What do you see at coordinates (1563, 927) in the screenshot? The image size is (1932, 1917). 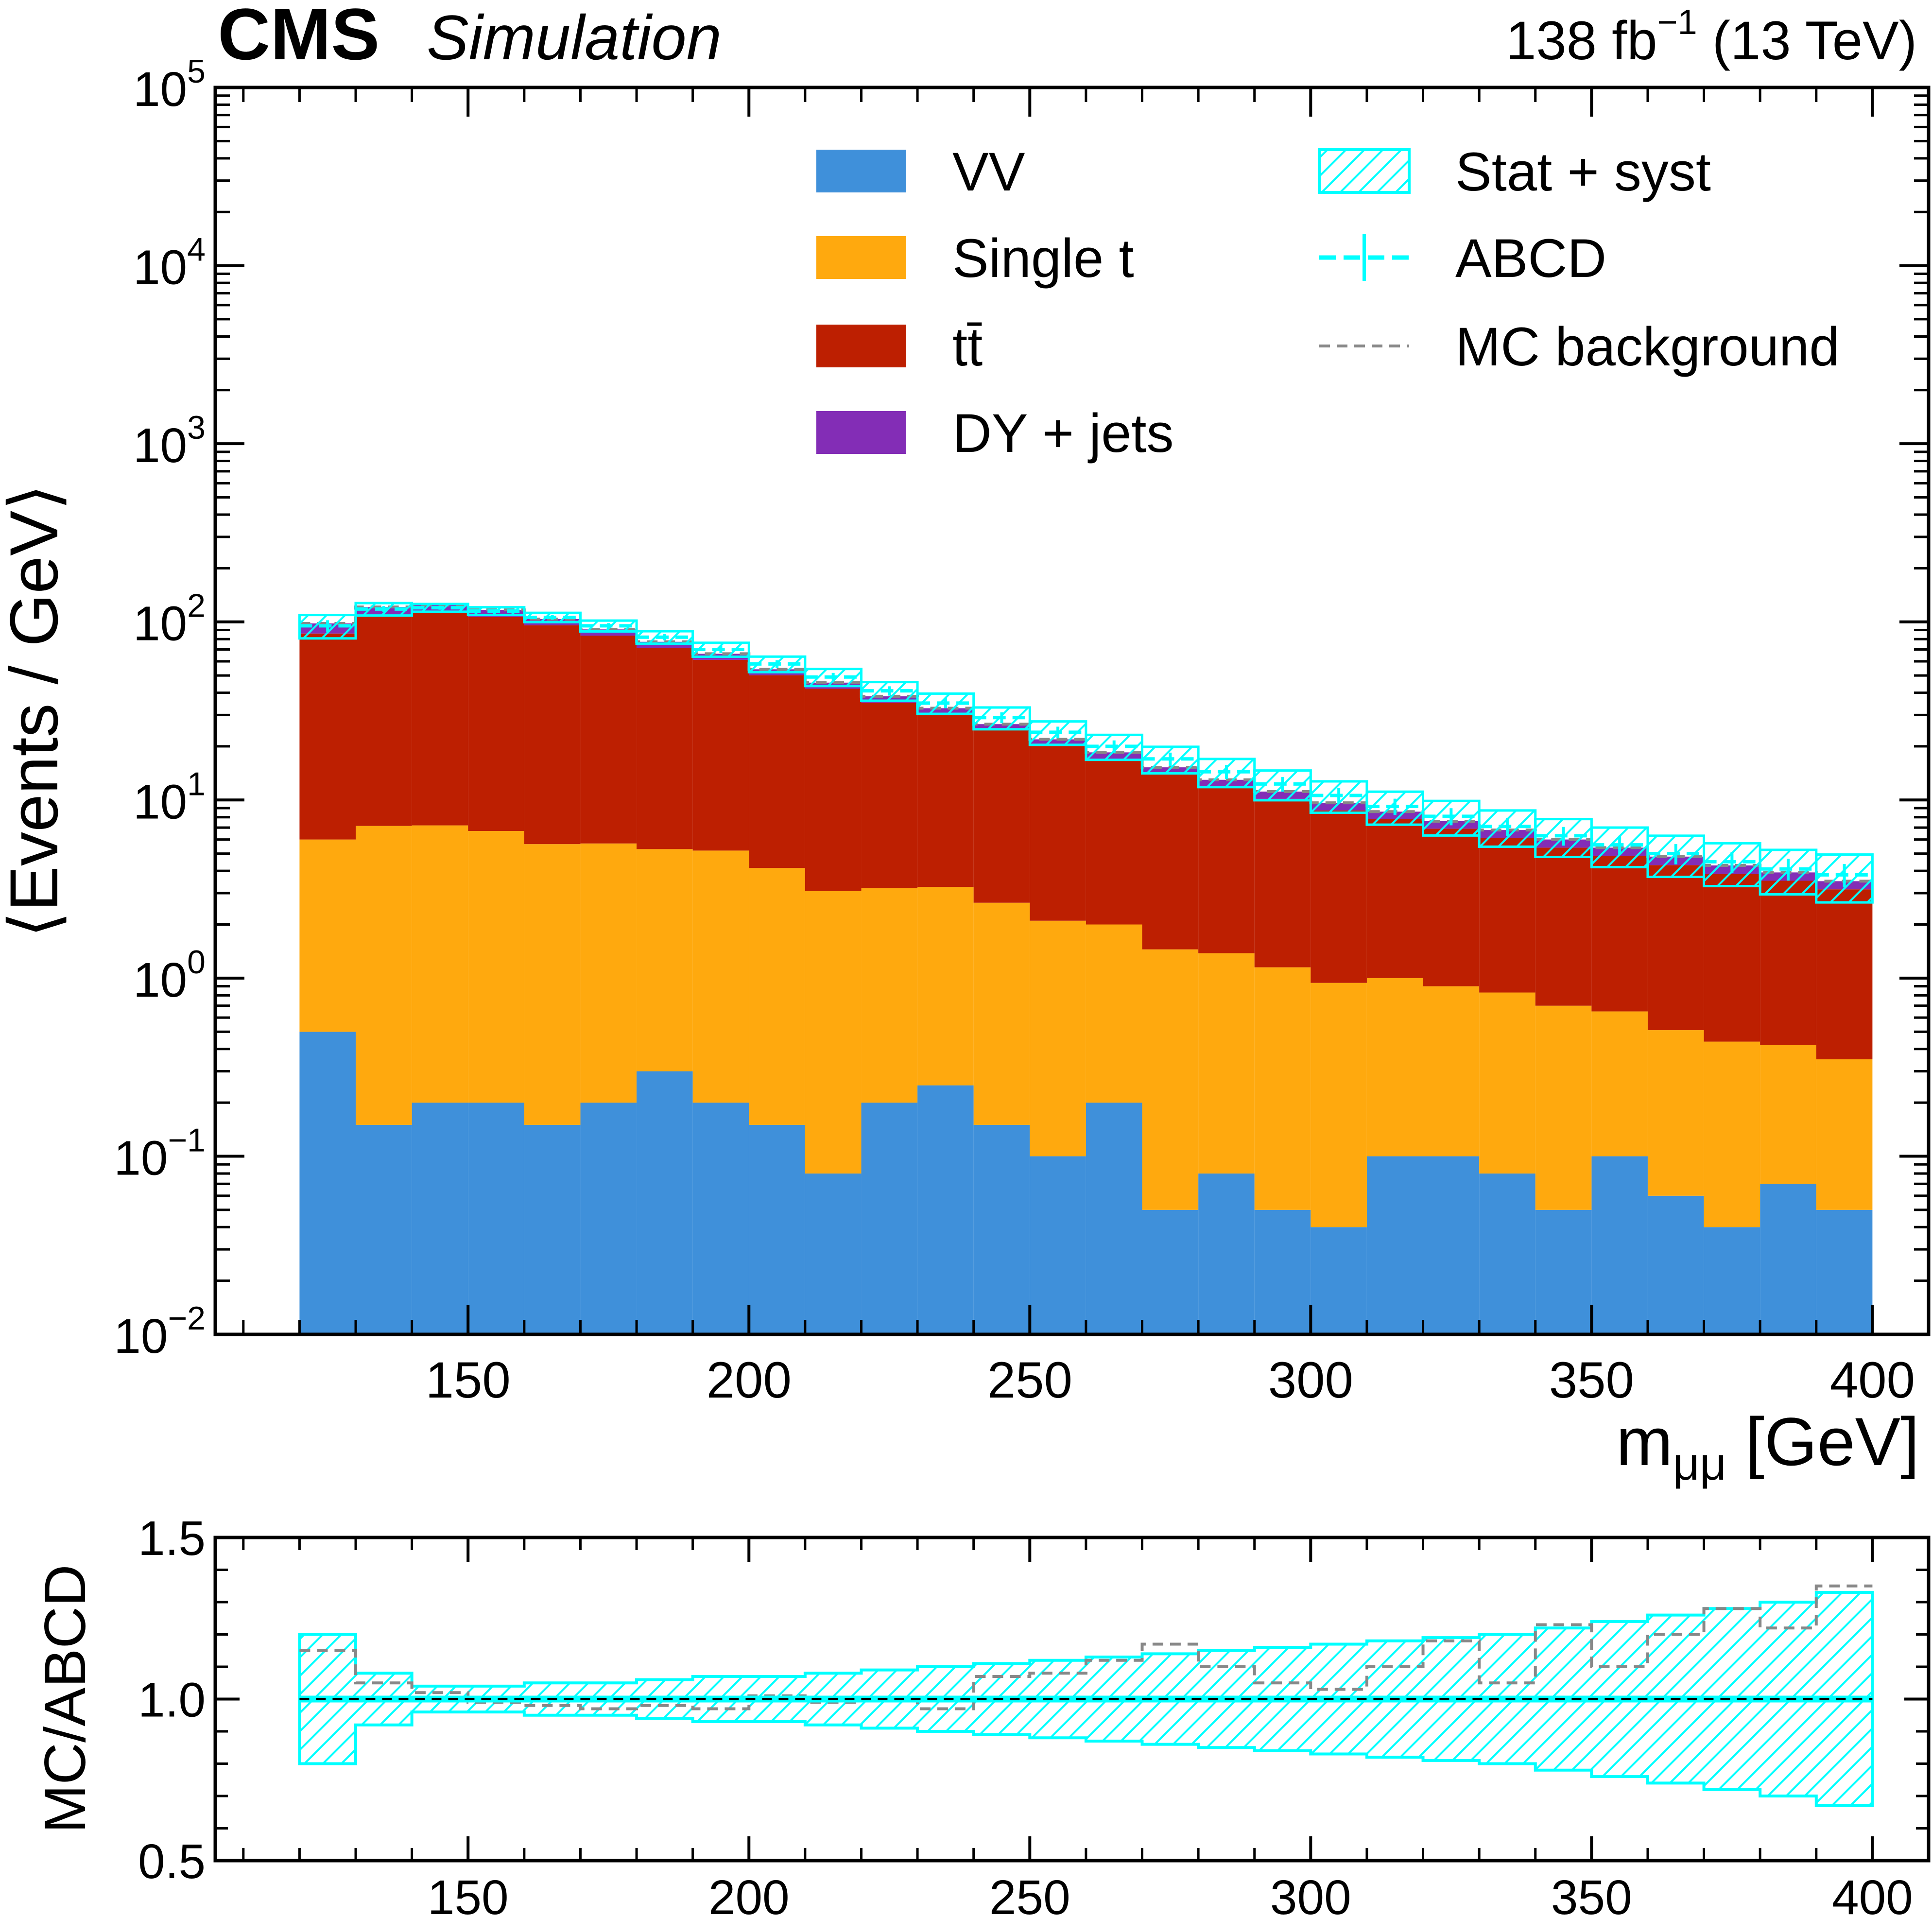 I see `bar-tt--22` at bounding box center [1563, 927].